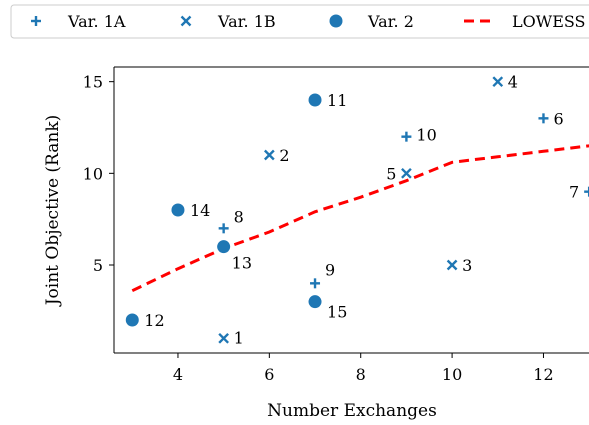 Image resolution: width=589 pixels, height=425 pixels. I want to click on x-tick-label: 8, so click(361, 374).